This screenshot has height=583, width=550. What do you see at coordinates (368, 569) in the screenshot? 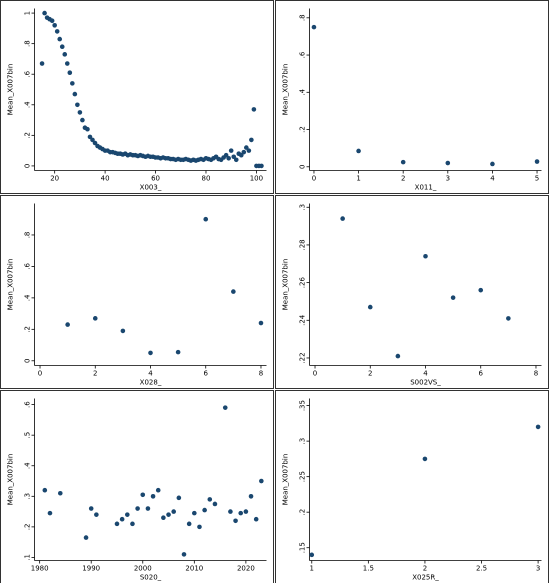
I see `x-tick-label: 1.5` at bounding box center [368, 569].